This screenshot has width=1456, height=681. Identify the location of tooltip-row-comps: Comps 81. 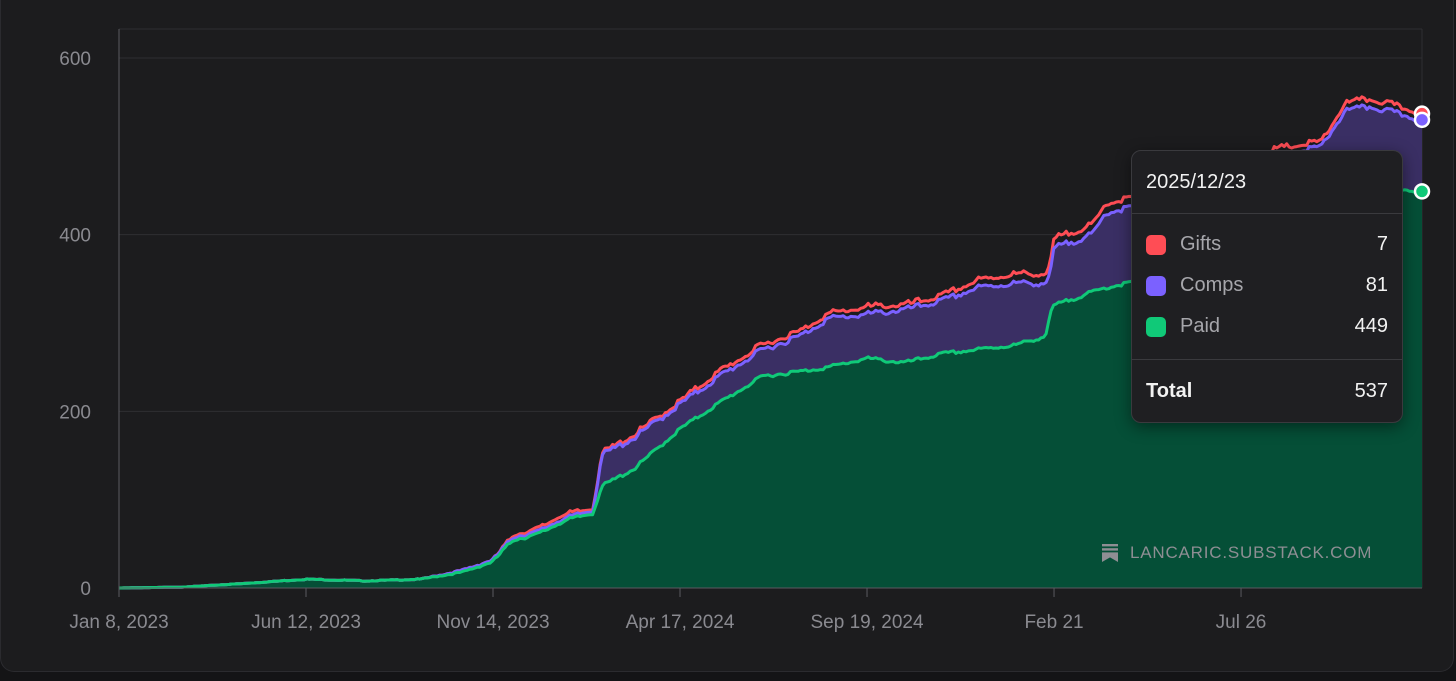
(1267, 285).